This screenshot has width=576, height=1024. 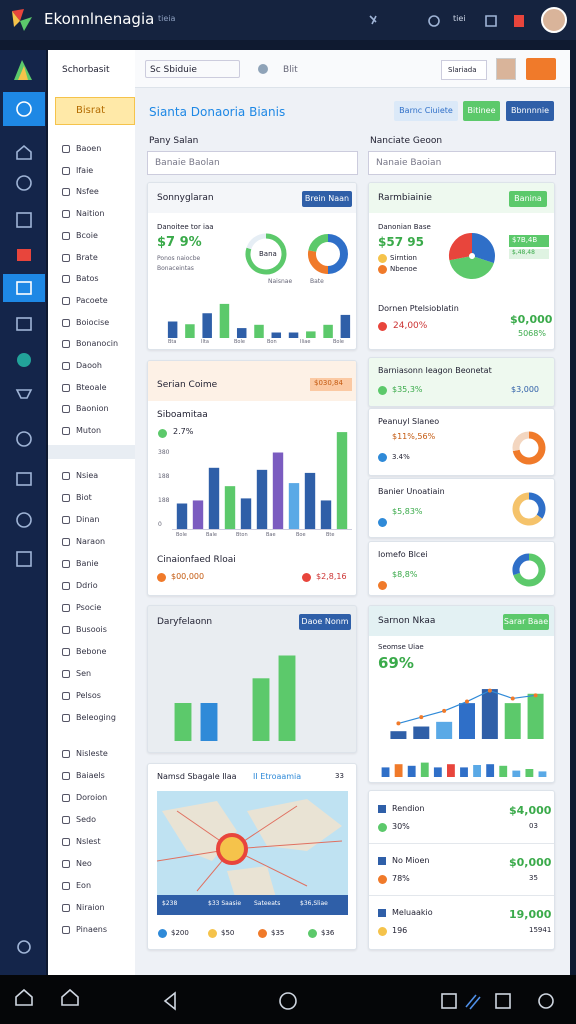 I want to click on search-placeholder: Banaie Baolan, so click(x=187, y=163).